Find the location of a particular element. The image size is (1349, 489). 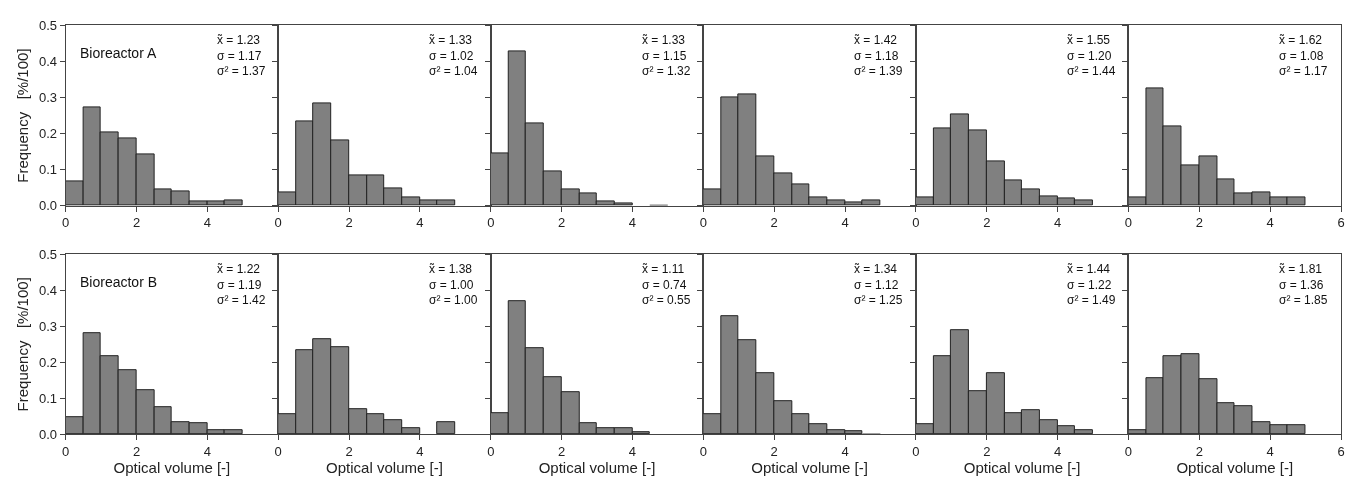

annotation: x̃ = 1.11 σ = 0.74 σ² = 0.55 is located at coordinates (666, 285).